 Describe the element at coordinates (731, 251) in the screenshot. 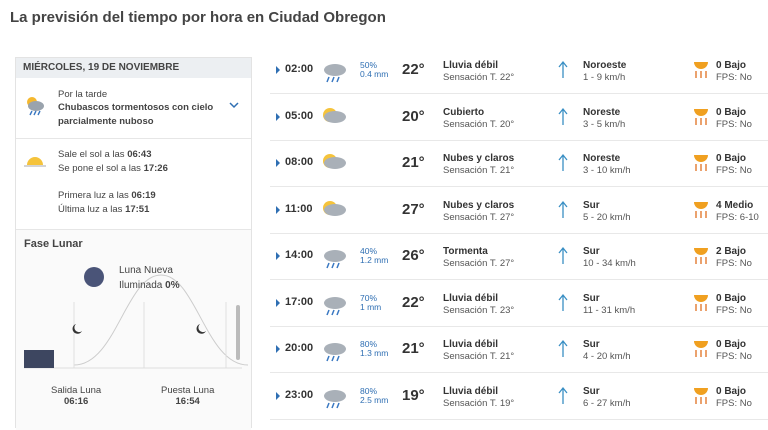

I see `uv-index: 2 Bajo` at that location.